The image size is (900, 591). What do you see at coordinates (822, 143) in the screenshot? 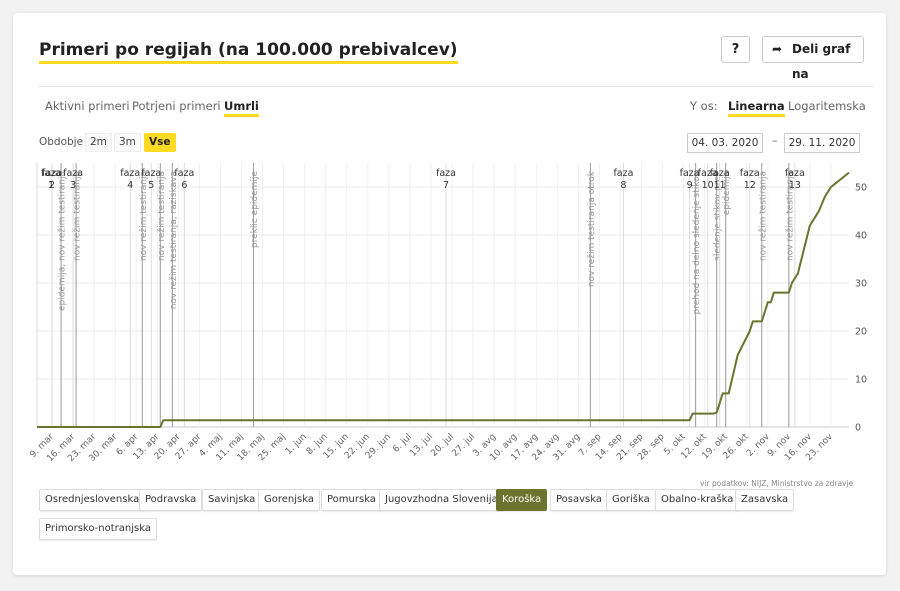
I see `date-to-field: 29. 11. 2020` at bounding box center [822, 143].